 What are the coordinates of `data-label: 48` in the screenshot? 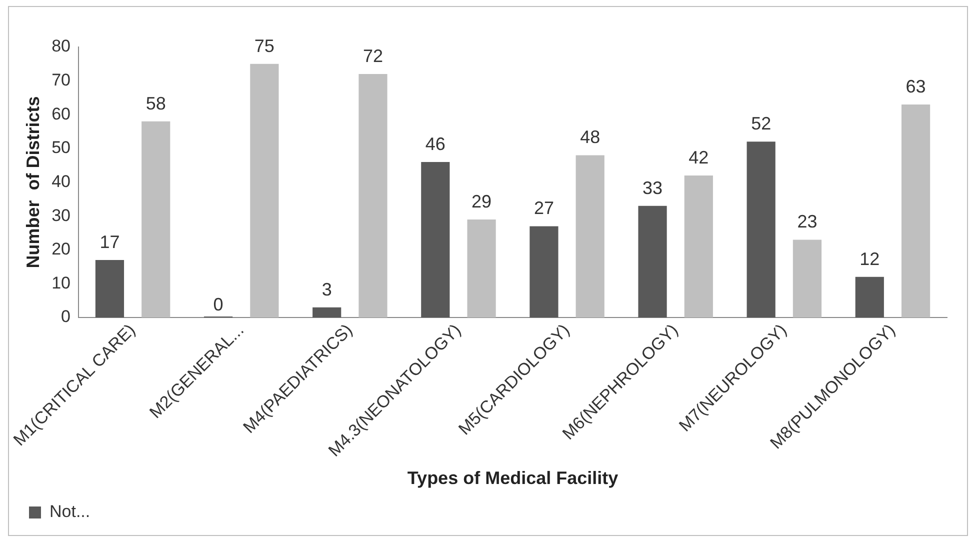 It's located at (590, 137).